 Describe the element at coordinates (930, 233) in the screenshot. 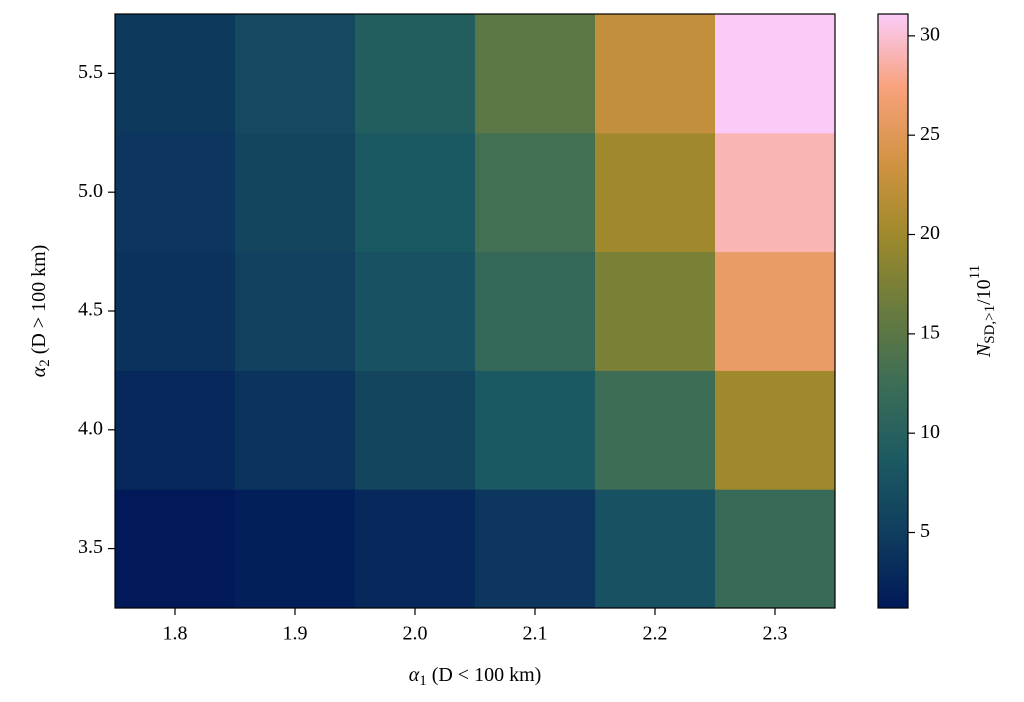

I see `colorbar-tick-label: 20` at that location.